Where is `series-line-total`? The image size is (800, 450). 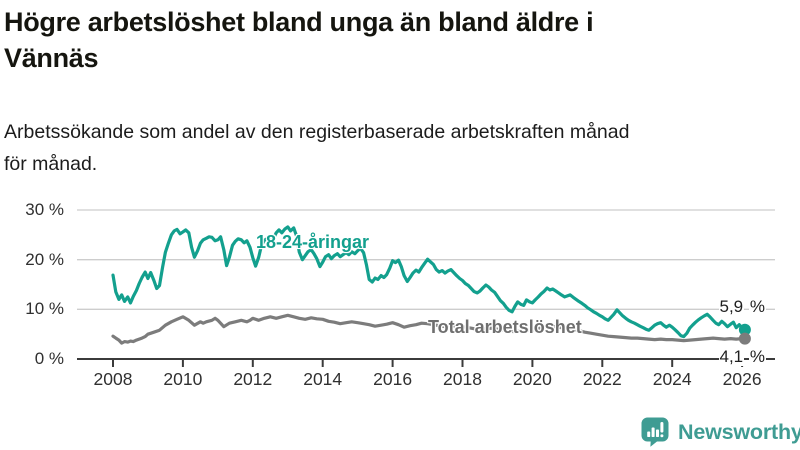
series-line-total is located at coordinates (429, 329).